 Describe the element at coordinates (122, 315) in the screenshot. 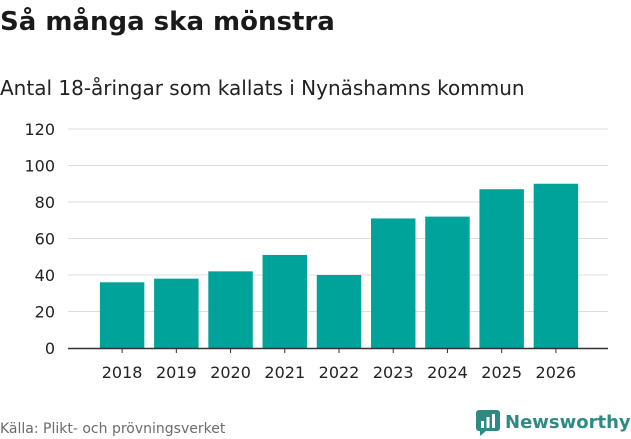

I see `bar-2018` at that location.